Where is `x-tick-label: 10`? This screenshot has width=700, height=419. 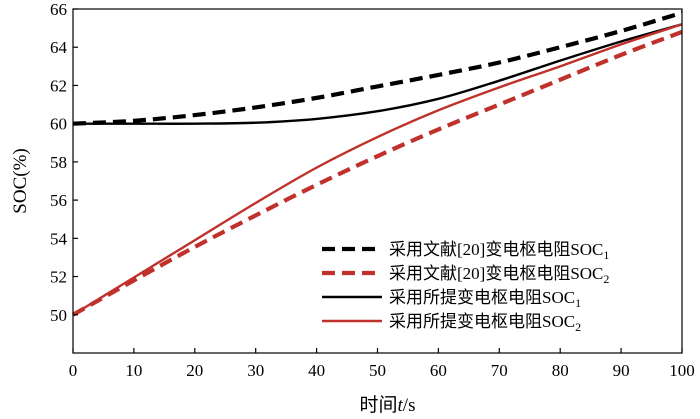
x-tick-label: 10 is located at coordinates (133, 370).